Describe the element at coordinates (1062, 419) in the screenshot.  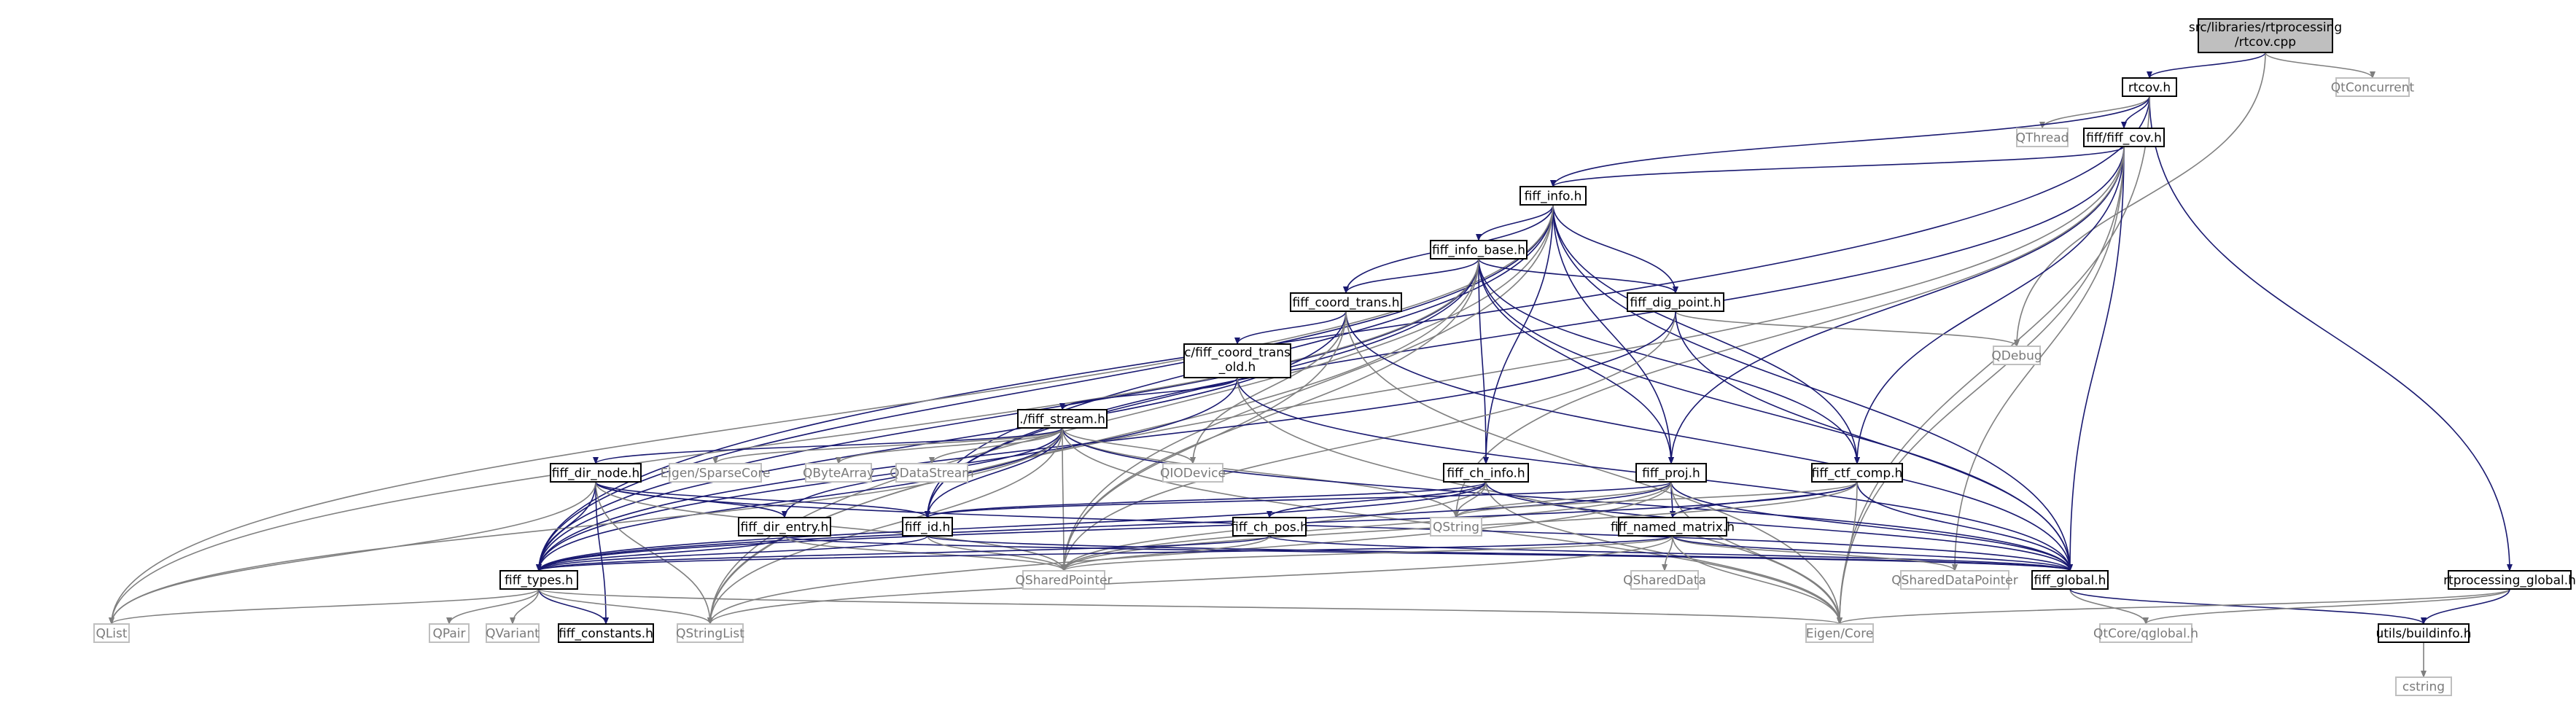
I see `graph-node: ./fiff_stream.h` at that location.